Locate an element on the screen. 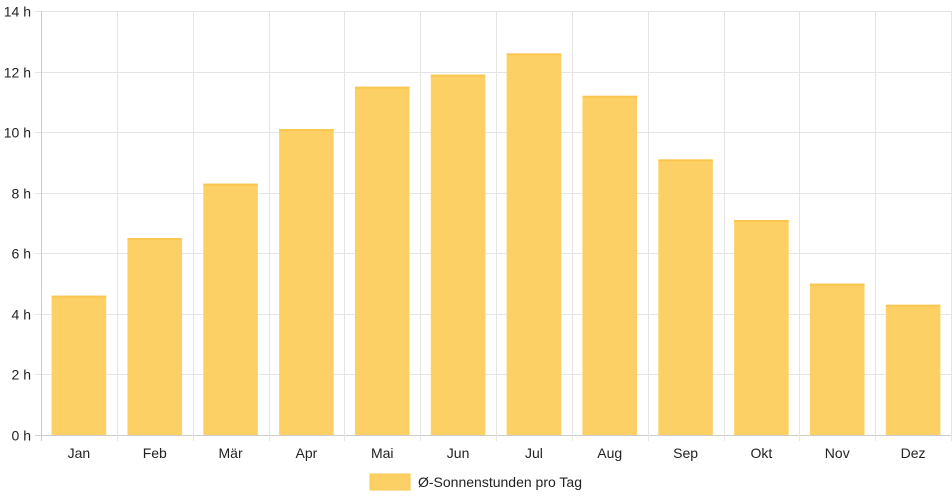 The width and height of the screenshot is (952, 500). x-tick-label: Mär is located at coordinates (231, 453).